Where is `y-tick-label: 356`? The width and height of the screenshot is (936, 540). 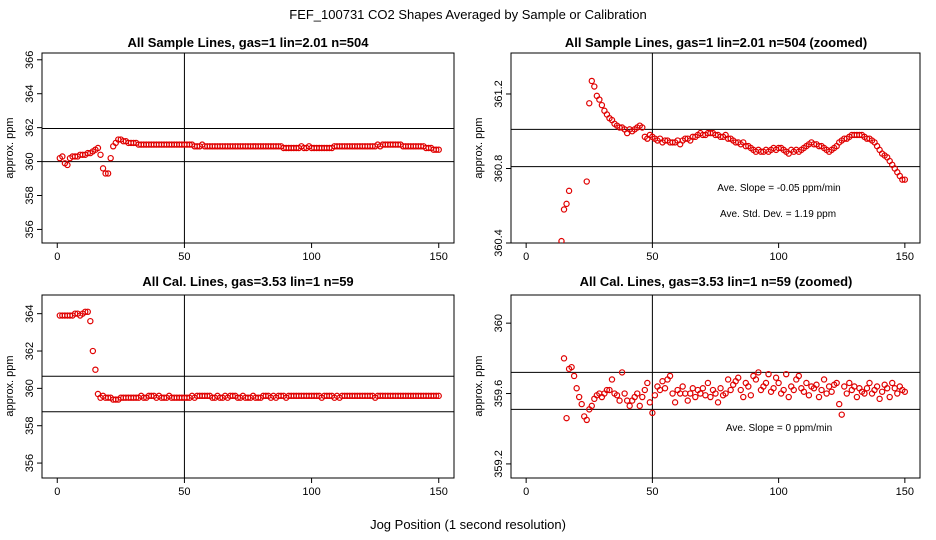 y-tick-label: 356 is located at coordinates (30, 229).